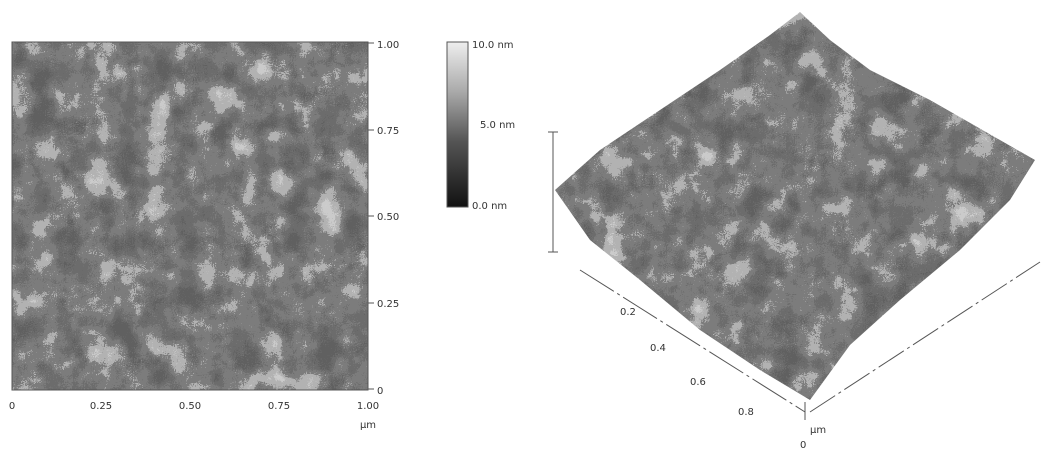 This screenshot has height=452, width=1041. What do you see at coordinates (692, 341) in the screenshot?
I see `x-axis-3d` at bounding box center [692, 341].